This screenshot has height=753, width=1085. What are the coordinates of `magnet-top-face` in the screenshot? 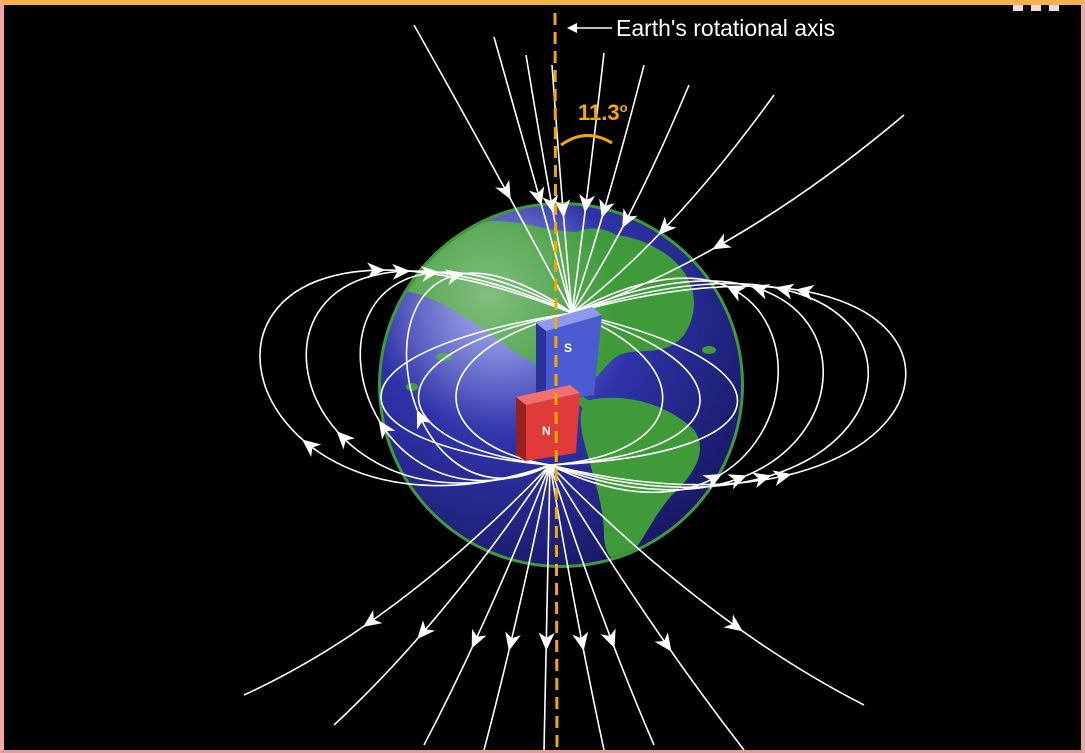 It's located at (569, 319).